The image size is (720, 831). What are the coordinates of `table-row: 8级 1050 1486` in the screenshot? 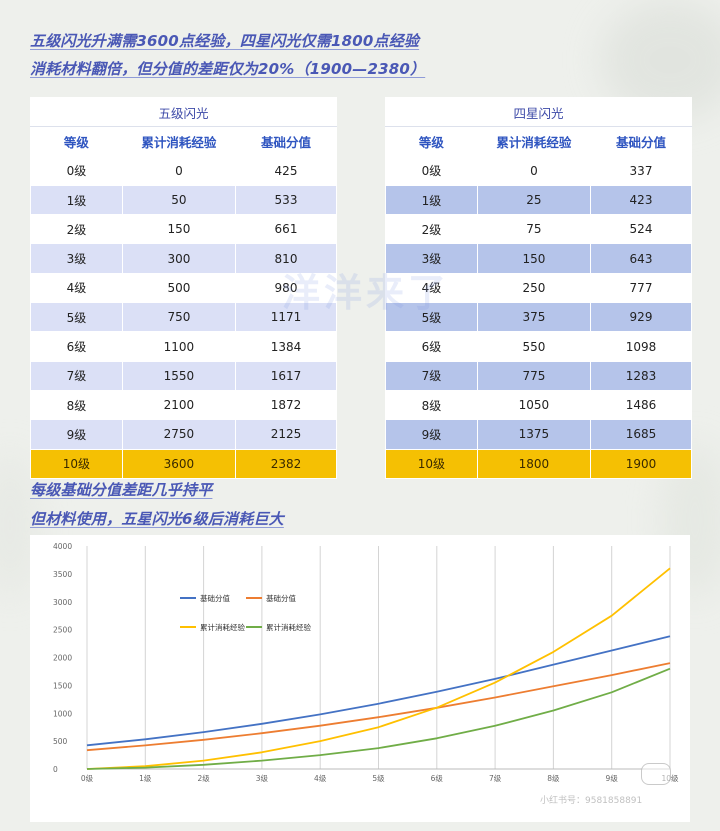 It's located at (538, 405).